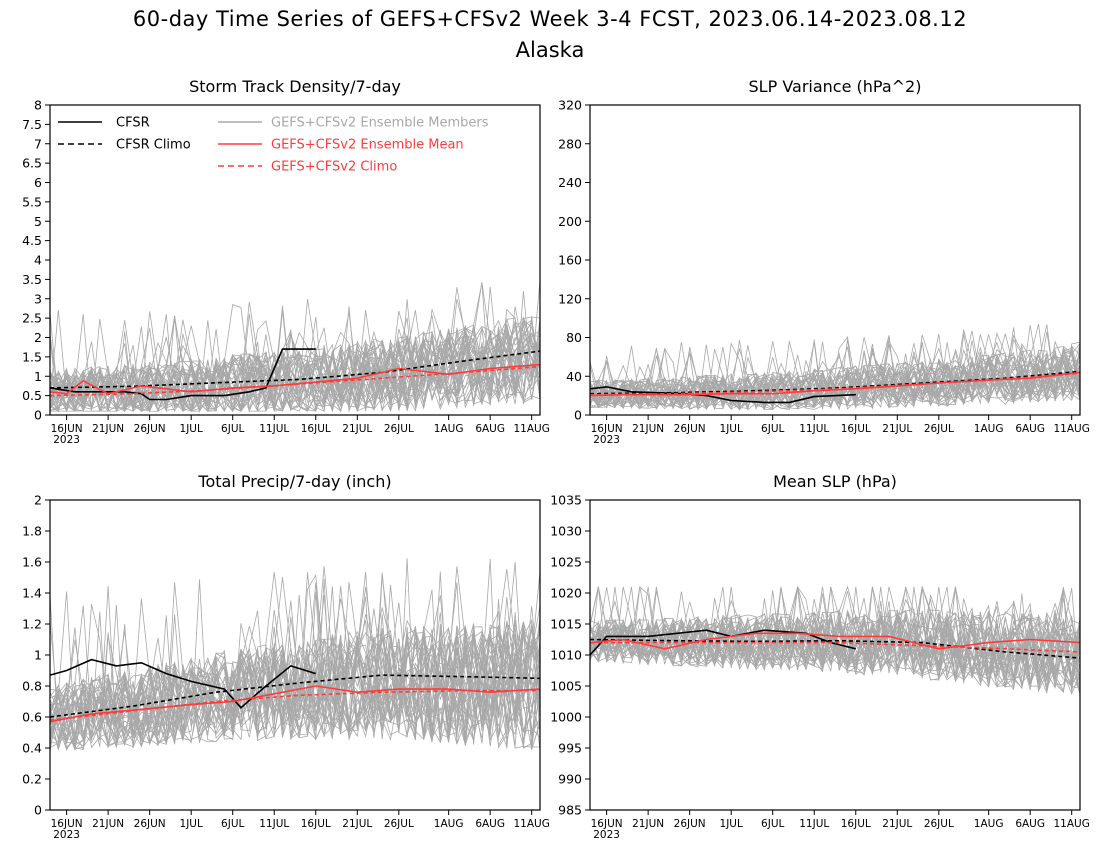 The width and height of the screenshot is (1100, 850). What do you see at coordinates (32, 624) in the screenshot?
I see `y-tick-label: 1.2` at bounding box center [32, 624].